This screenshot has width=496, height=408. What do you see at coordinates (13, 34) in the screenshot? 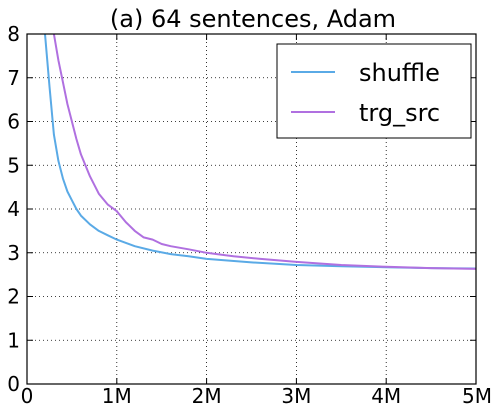
I see `y-tick-label: 8` at bounding box center [13, 34].